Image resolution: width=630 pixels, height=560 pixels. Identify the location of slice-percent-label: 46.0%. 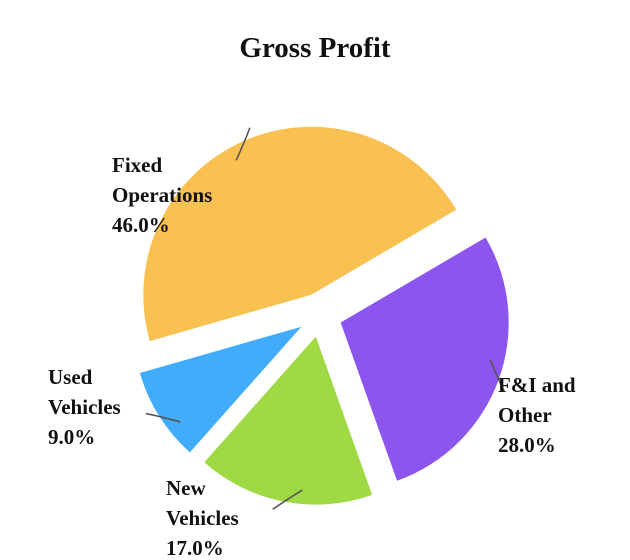
(141, 225).